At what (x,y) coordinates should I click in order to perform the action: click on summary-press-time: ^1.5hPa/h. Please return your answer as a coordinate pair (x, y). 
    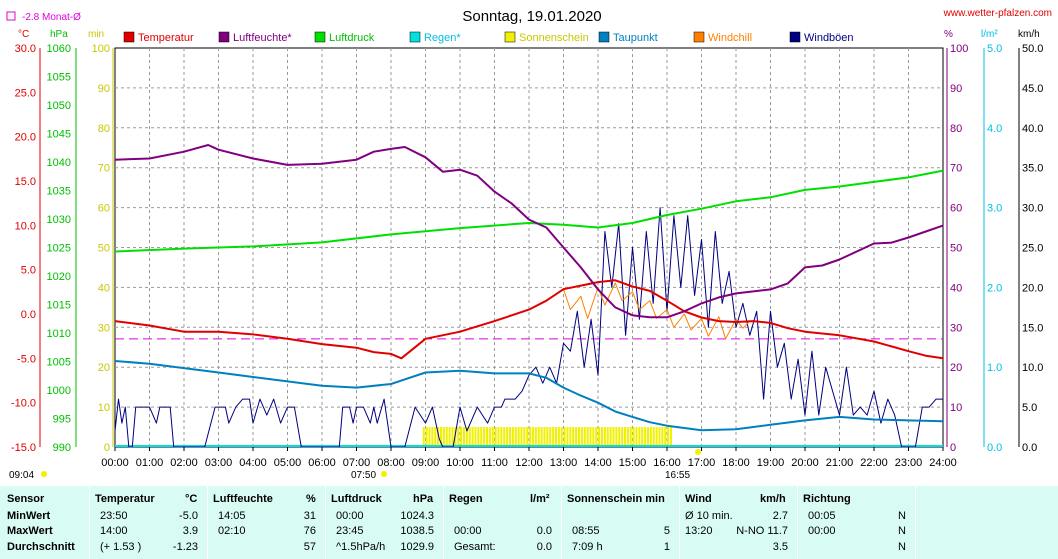
    Looking at the image, I should click on (361, 547).